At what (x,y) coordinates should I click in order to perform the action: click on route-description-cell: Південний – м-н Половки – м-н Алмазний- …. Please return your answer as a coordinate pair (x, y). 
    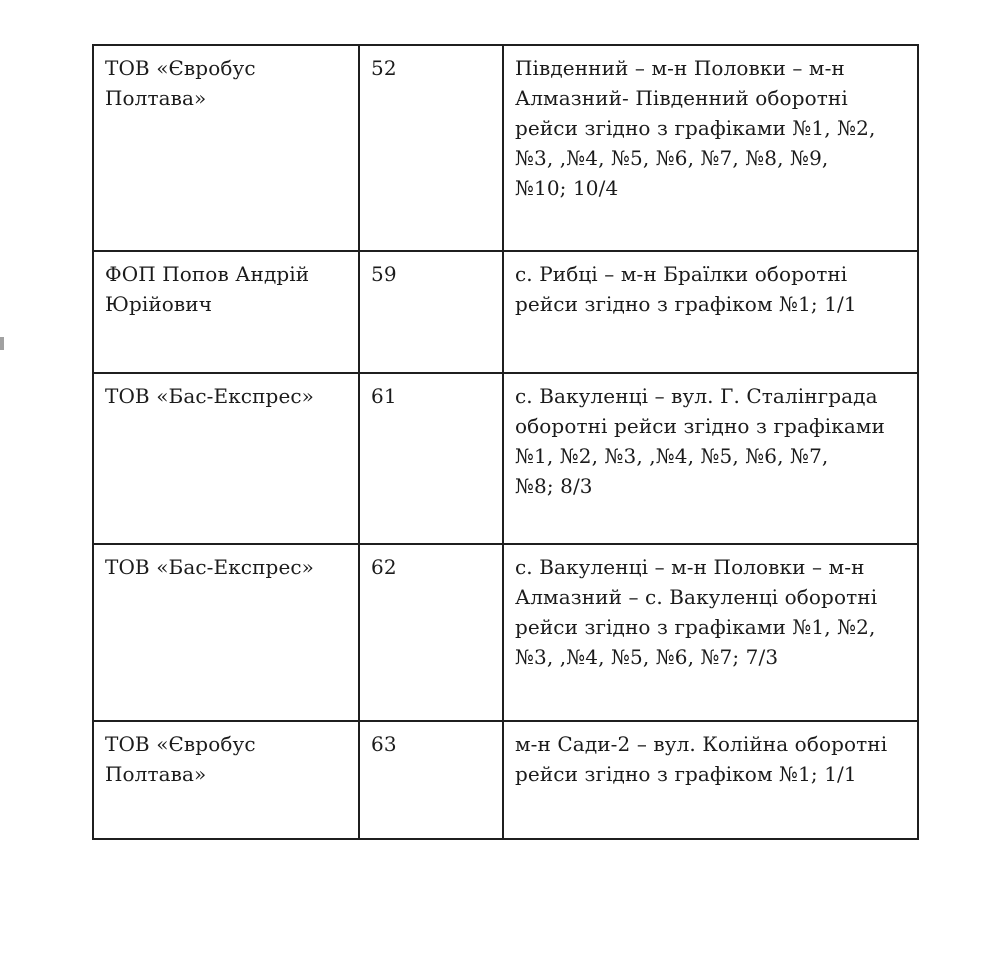
    Looking at the image, I should click on (710, 148).